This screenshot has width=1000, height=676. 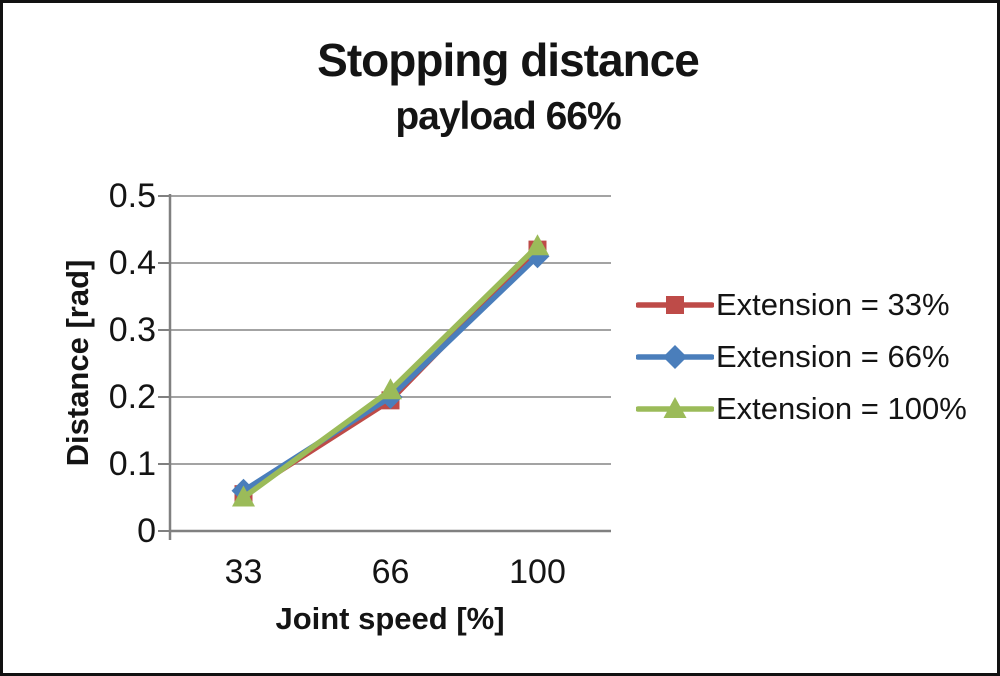 What do you see at coordinates (537, 572) in the screenshot?
I see `x-tick-label: 100` at bounding box center [537, 572].